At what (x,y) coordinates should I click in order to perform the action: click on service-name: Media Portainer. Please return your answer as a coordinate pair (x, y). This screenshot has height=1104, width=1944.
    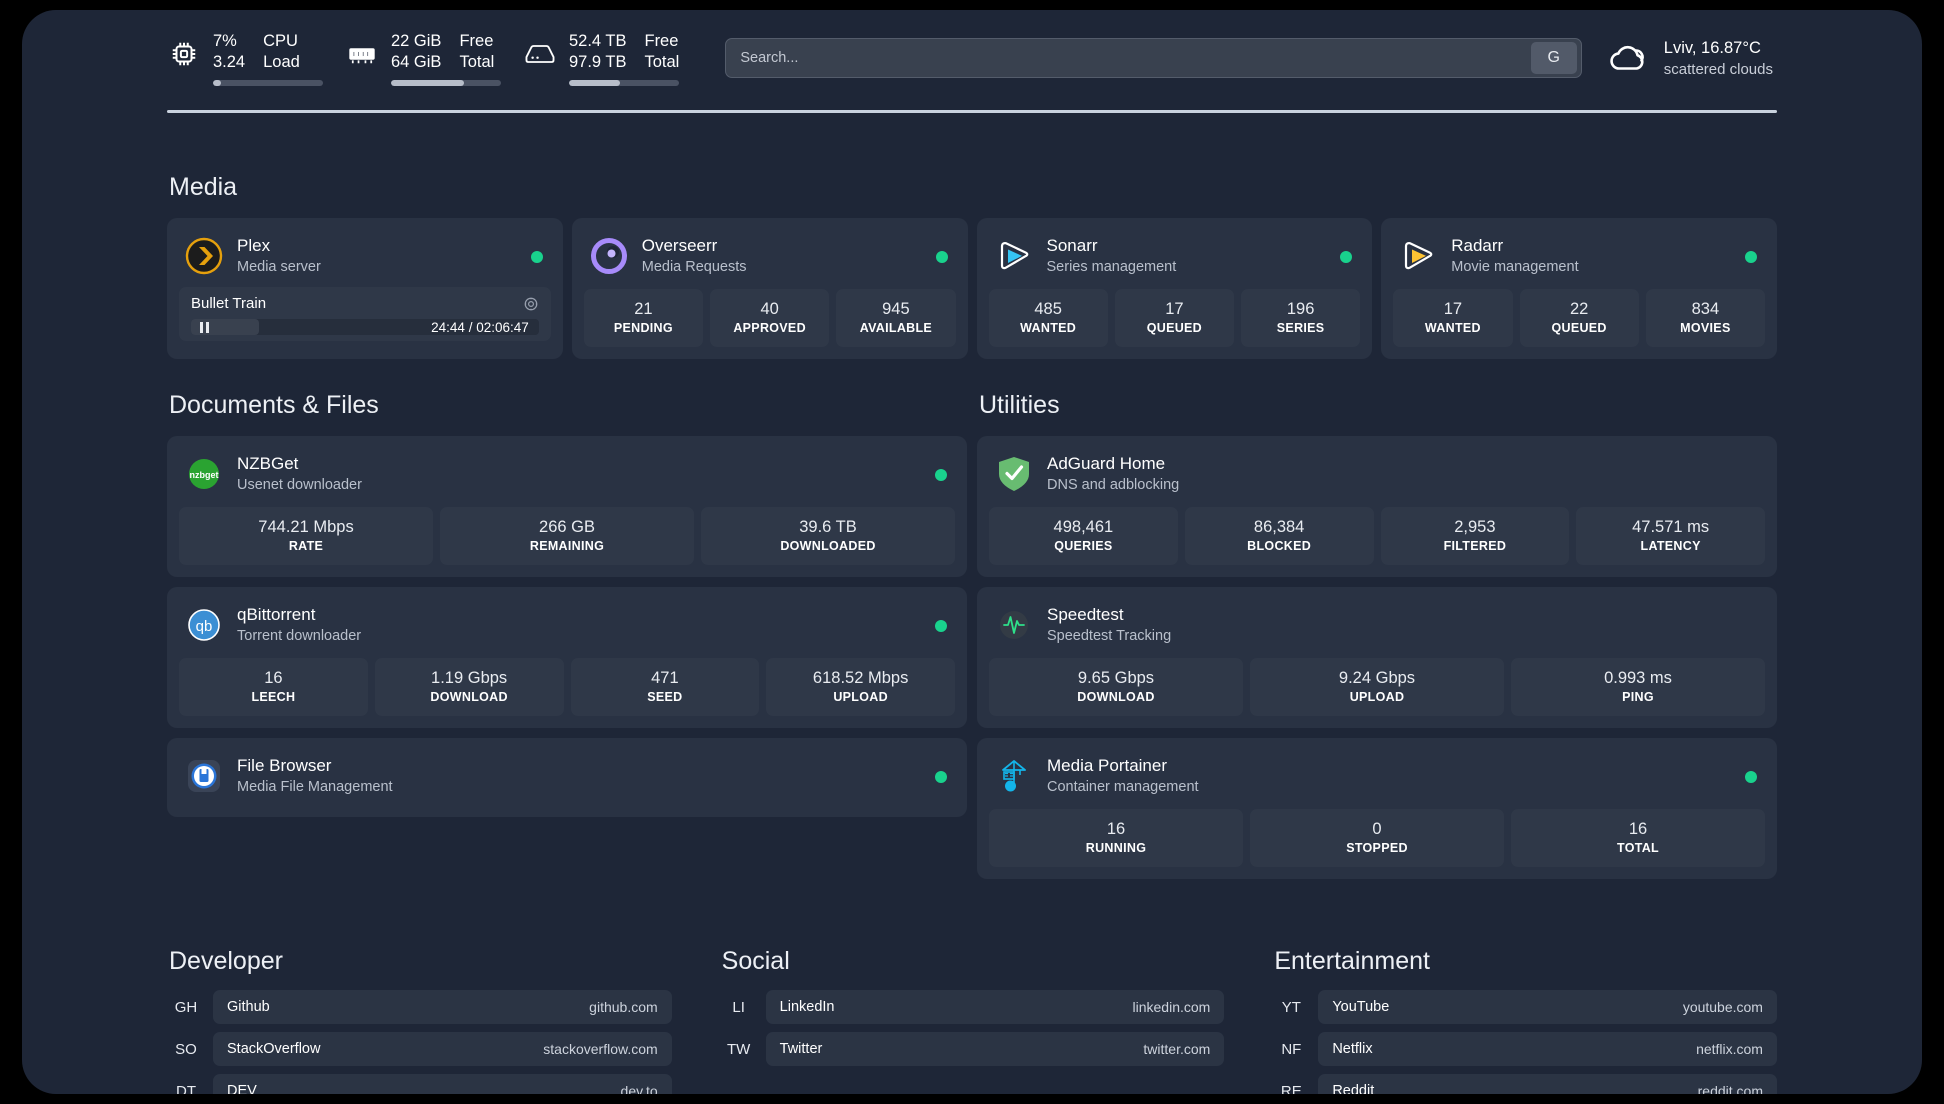
    Looking at the image, I should click on (1107, 765).